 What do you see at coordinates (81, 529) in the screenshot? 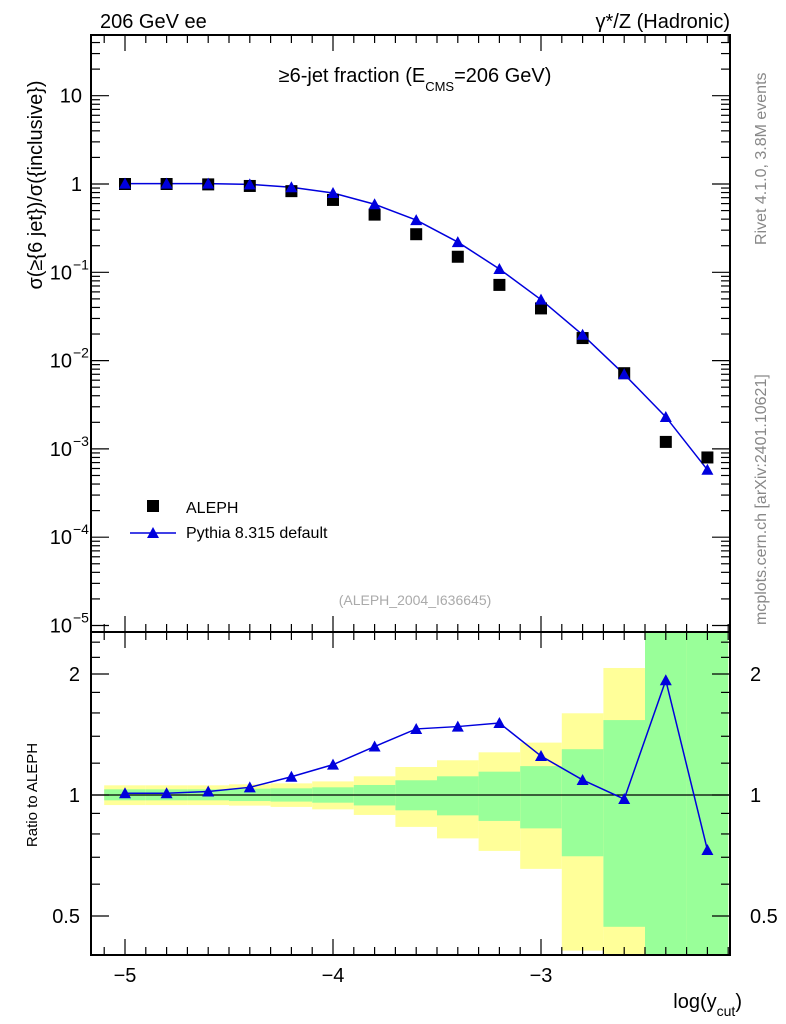
I see `y-tick-exponent: −4` at bounding box center [81, 529].